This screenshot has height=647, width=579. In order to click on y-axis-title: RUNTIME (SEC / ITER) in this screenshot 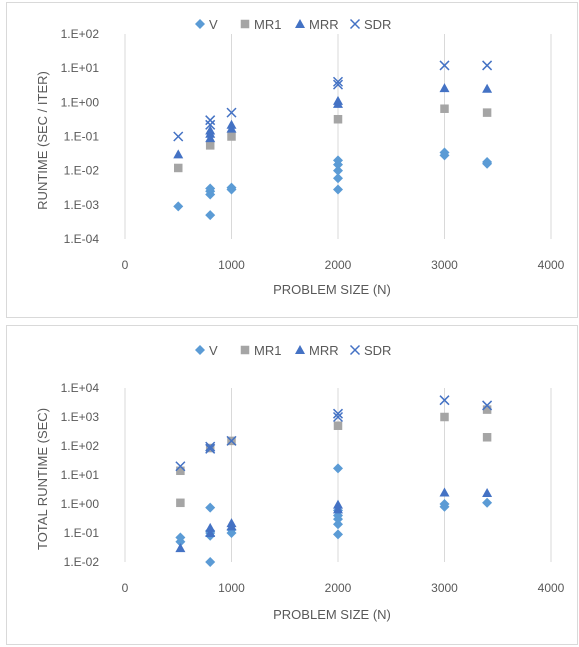, I will do `click(42, 140)`.